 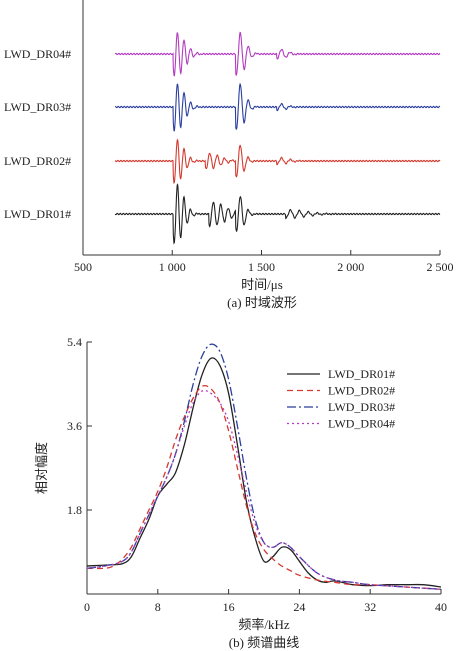 What do you see at coordinates (440, 267) in the screenshot?
I see `time-x-tick-label: 2 500` at bounding box center [440, 267].